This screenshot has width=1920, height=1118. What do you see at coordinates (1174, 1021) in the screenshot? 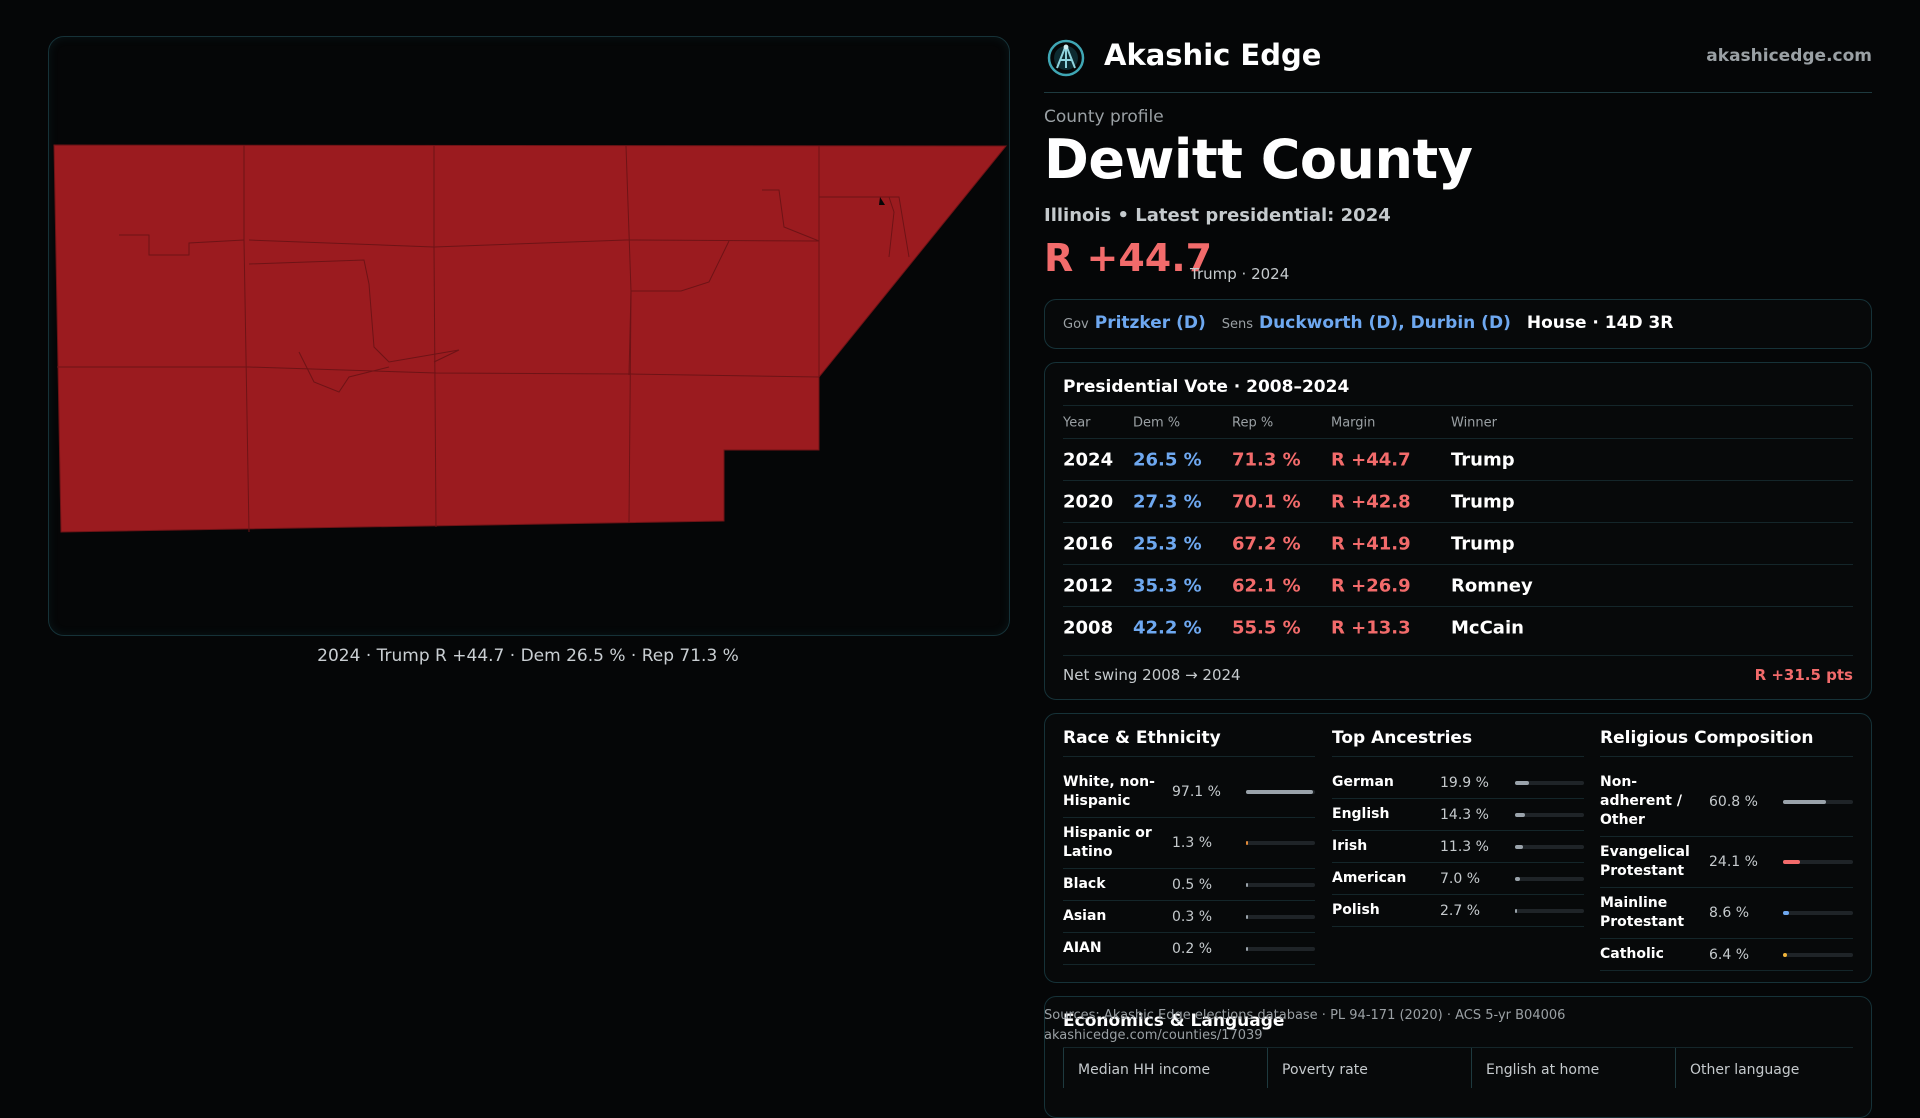
I see `economics-title: Economics & Language` at bounding box center [1174, 1021].